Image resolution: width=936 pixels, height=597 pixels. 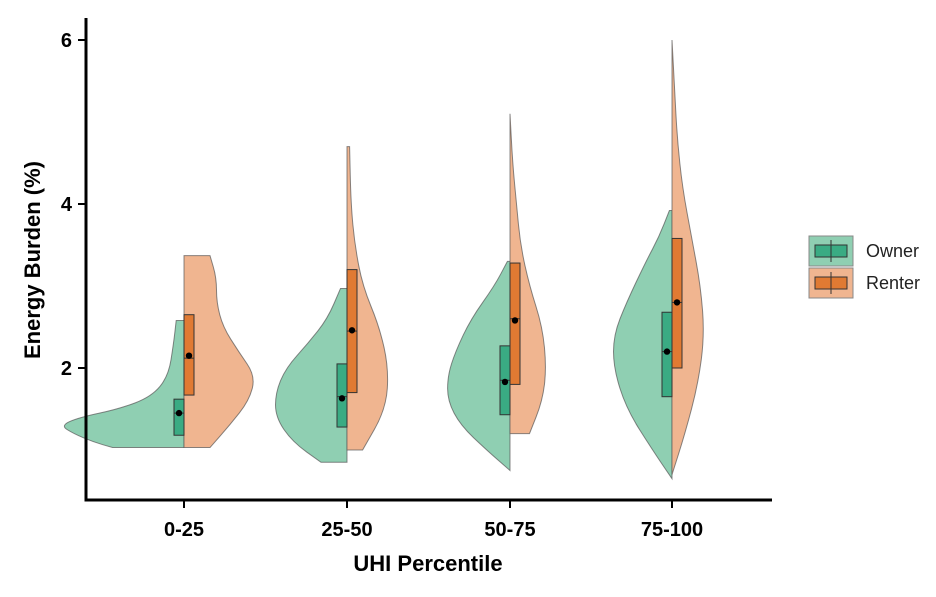 I want to click on x-tick-label-0-25: 0-25, so click(x=184, y=530).